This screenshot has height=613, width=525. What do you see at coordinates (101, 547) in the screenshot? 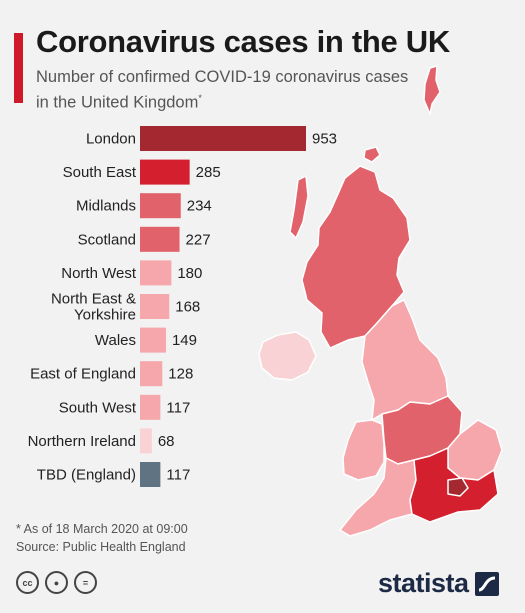
I see `footnote-source: Source: Public Health England` at bounding box center [101, 547].